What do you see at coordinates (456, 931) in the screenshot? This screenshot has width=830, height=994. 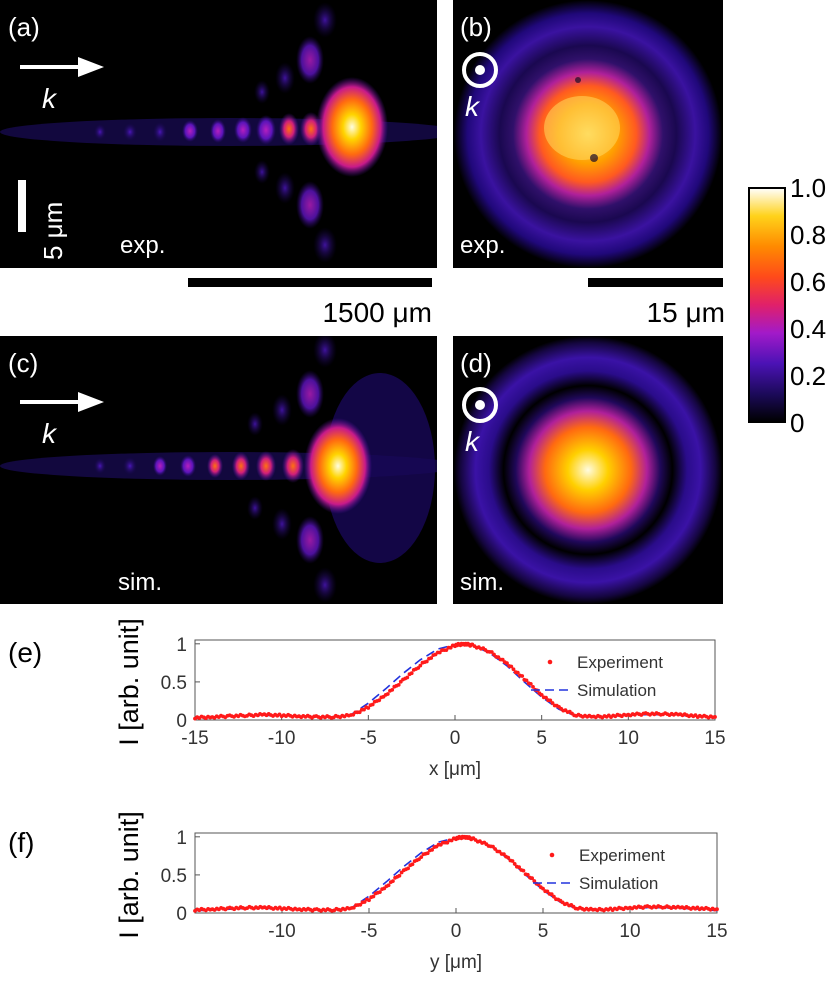 I see `plot-f-xtick-label-2: 0` at bounding box center [456, 931].